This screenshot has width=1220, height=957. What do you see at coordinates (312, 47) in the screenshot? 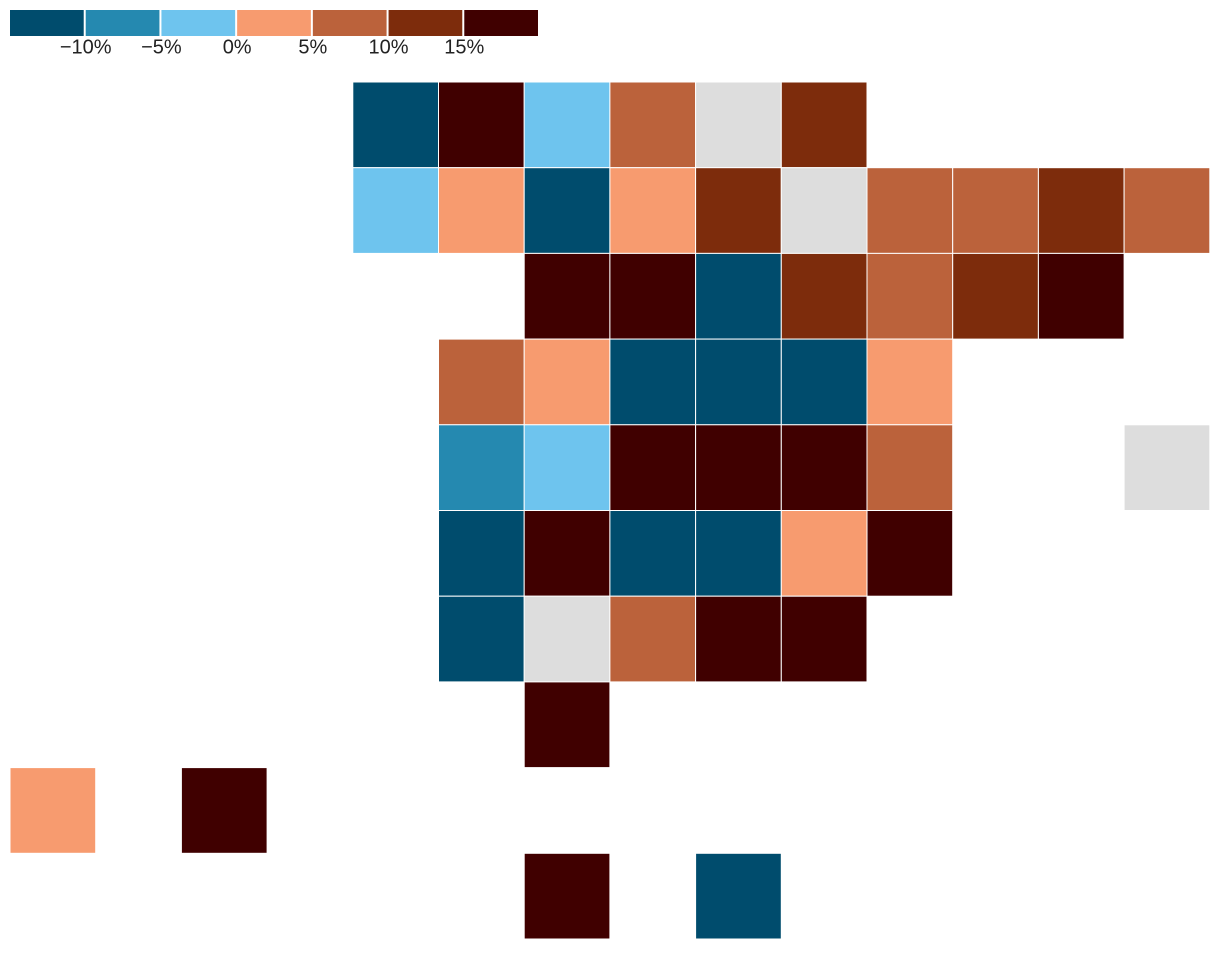
I see `legend-label: 5%` at bounding box center [312, 47].